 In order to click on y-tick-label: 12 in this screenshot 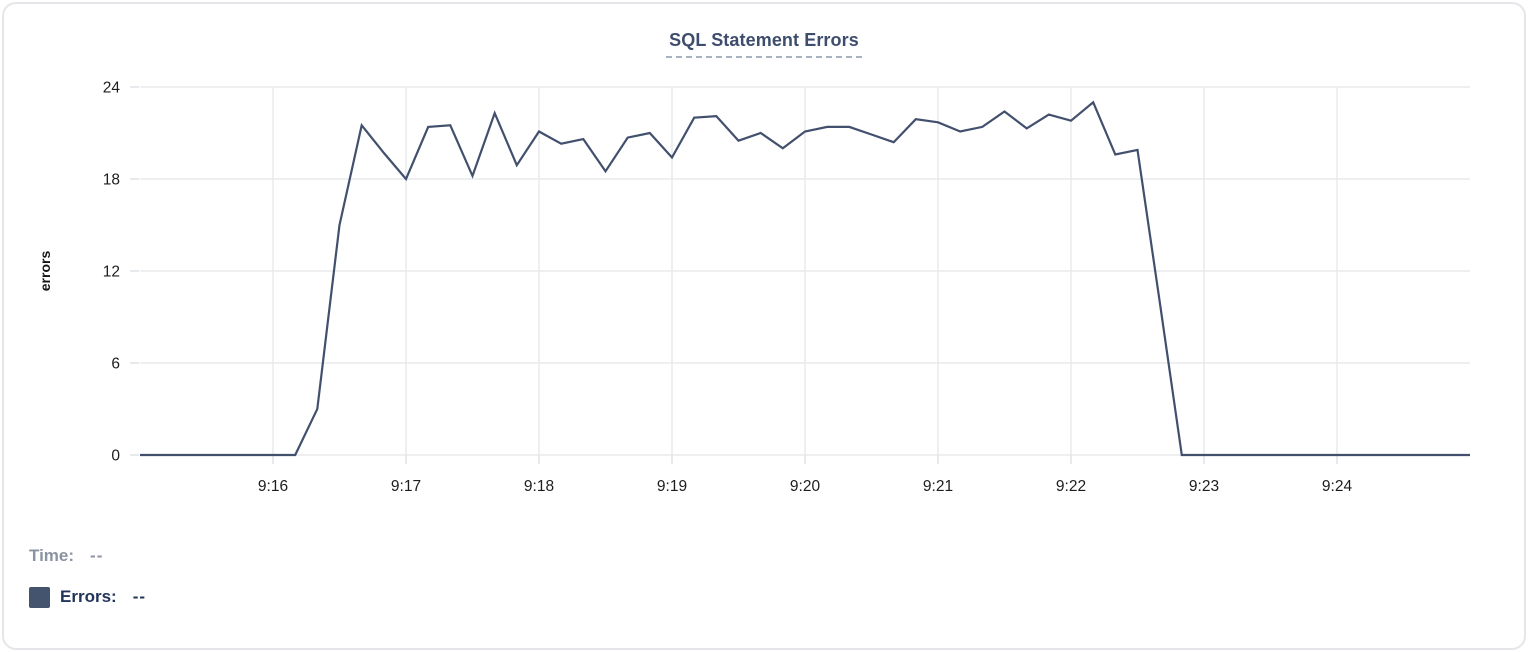, I will do `click(111, 272)`.